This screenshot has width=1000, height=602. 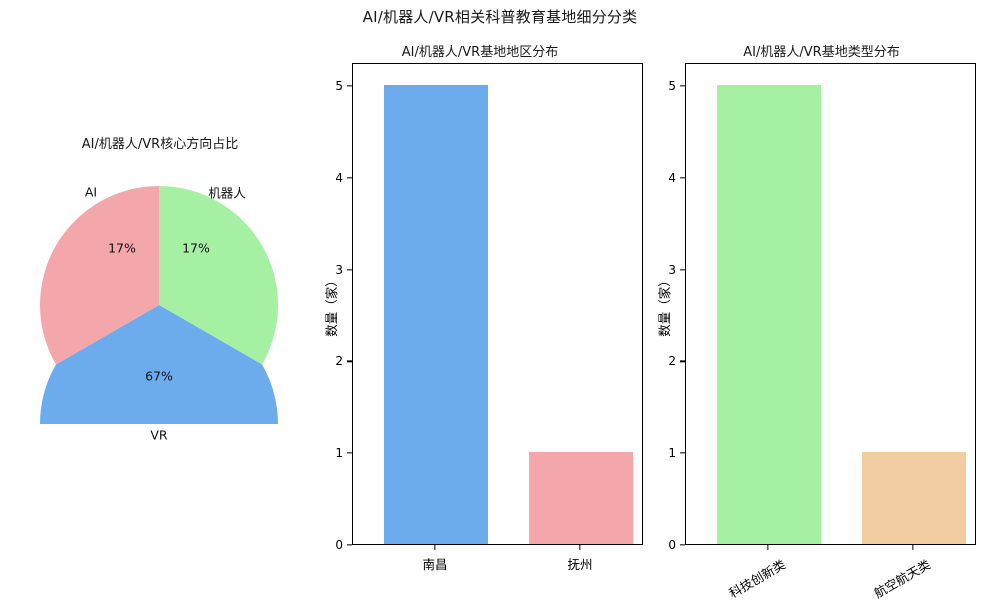 What do you see at coordinates (580, 564) in the screenshot?
I see `region-xtick-label-fuzhou: 抚州` at bounding box center [580, 564].